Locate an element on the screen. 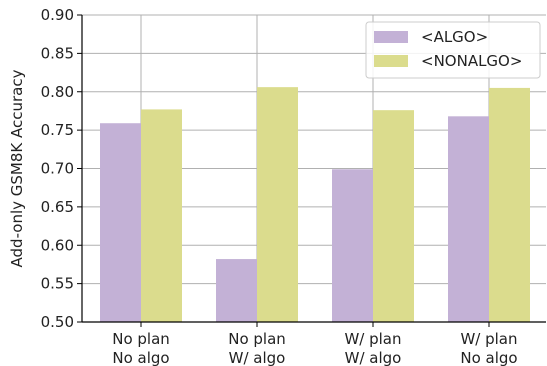  legend: <ALGO> <NONALGO> is located at coordinates (453, 50).